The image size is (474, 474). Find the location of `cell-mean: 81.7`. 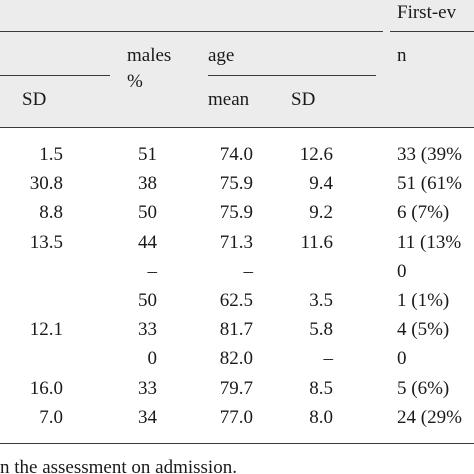

cell-mean: 81.7 is located at coordinates (236, 329).